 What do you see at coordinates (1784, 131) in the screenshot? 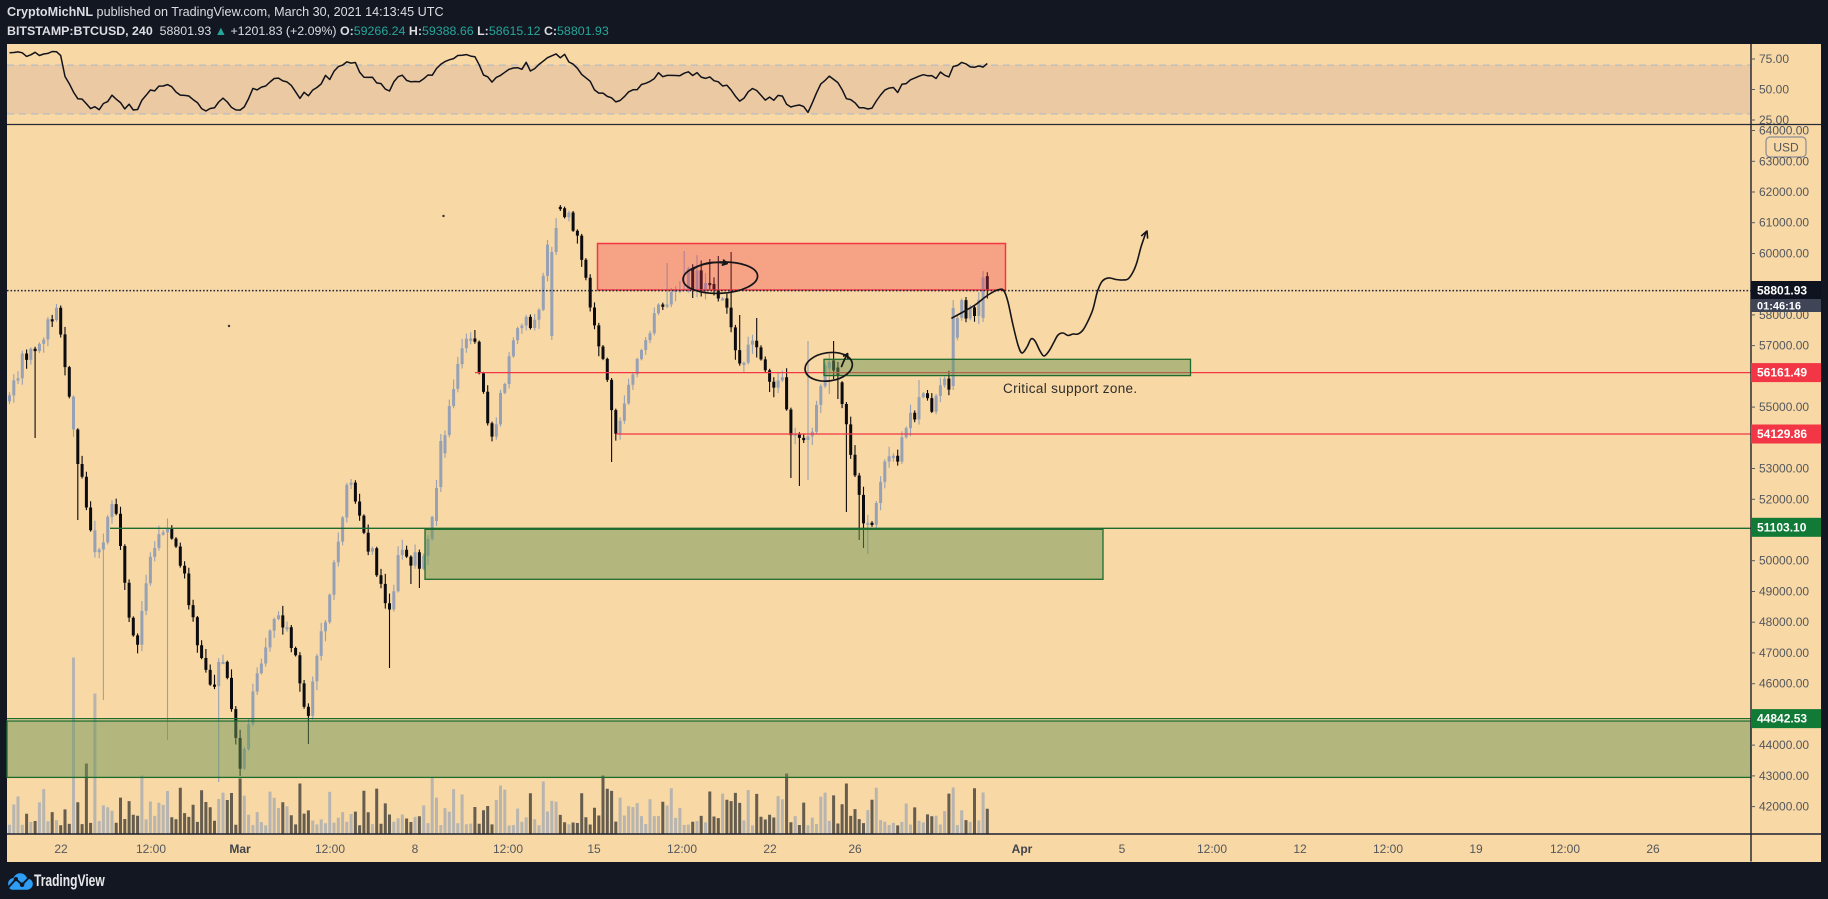
I see `svg-text: 64000.00` at bounding box center [1784, 131].